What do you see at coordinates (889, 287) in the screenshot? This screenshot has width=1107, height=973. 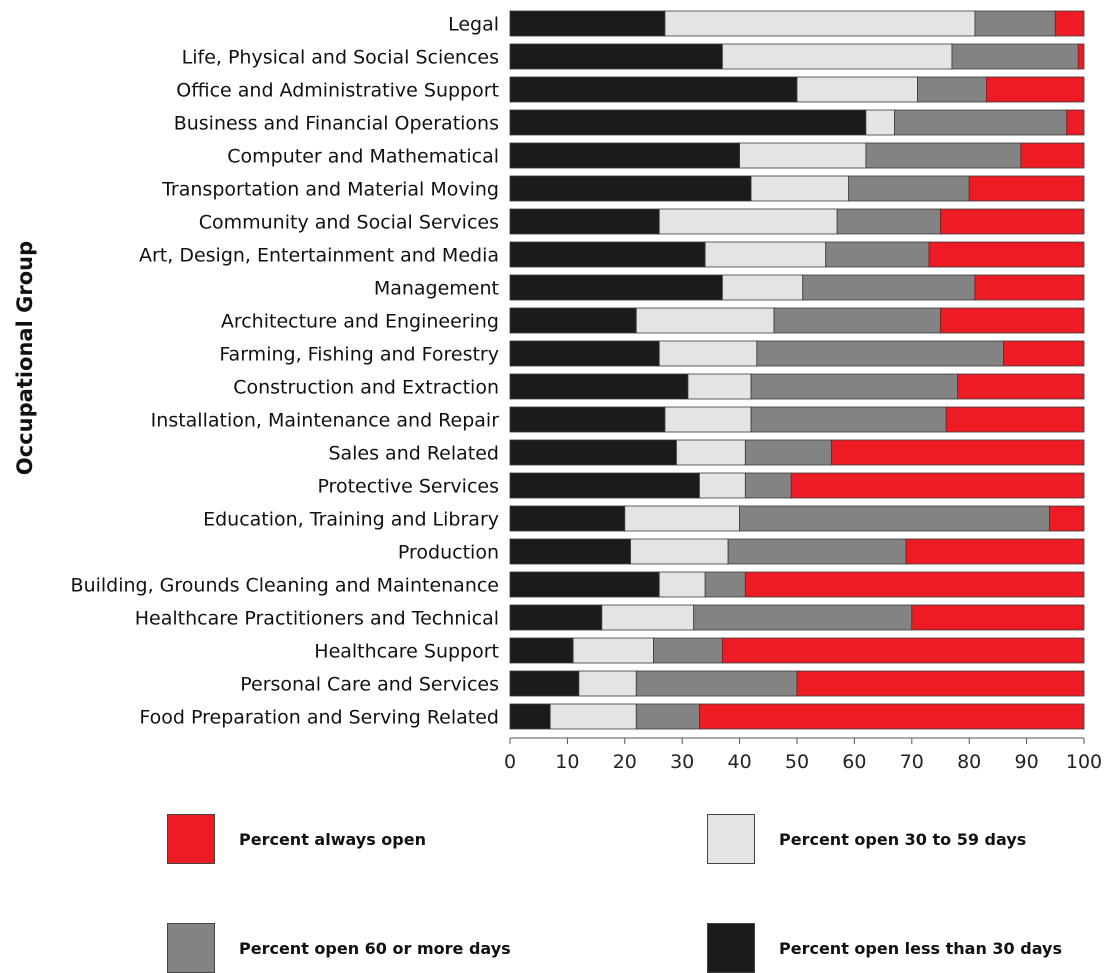 I see `bar-segment-management-percent-open-60-or-more-days` at bounding box center [889, 287].